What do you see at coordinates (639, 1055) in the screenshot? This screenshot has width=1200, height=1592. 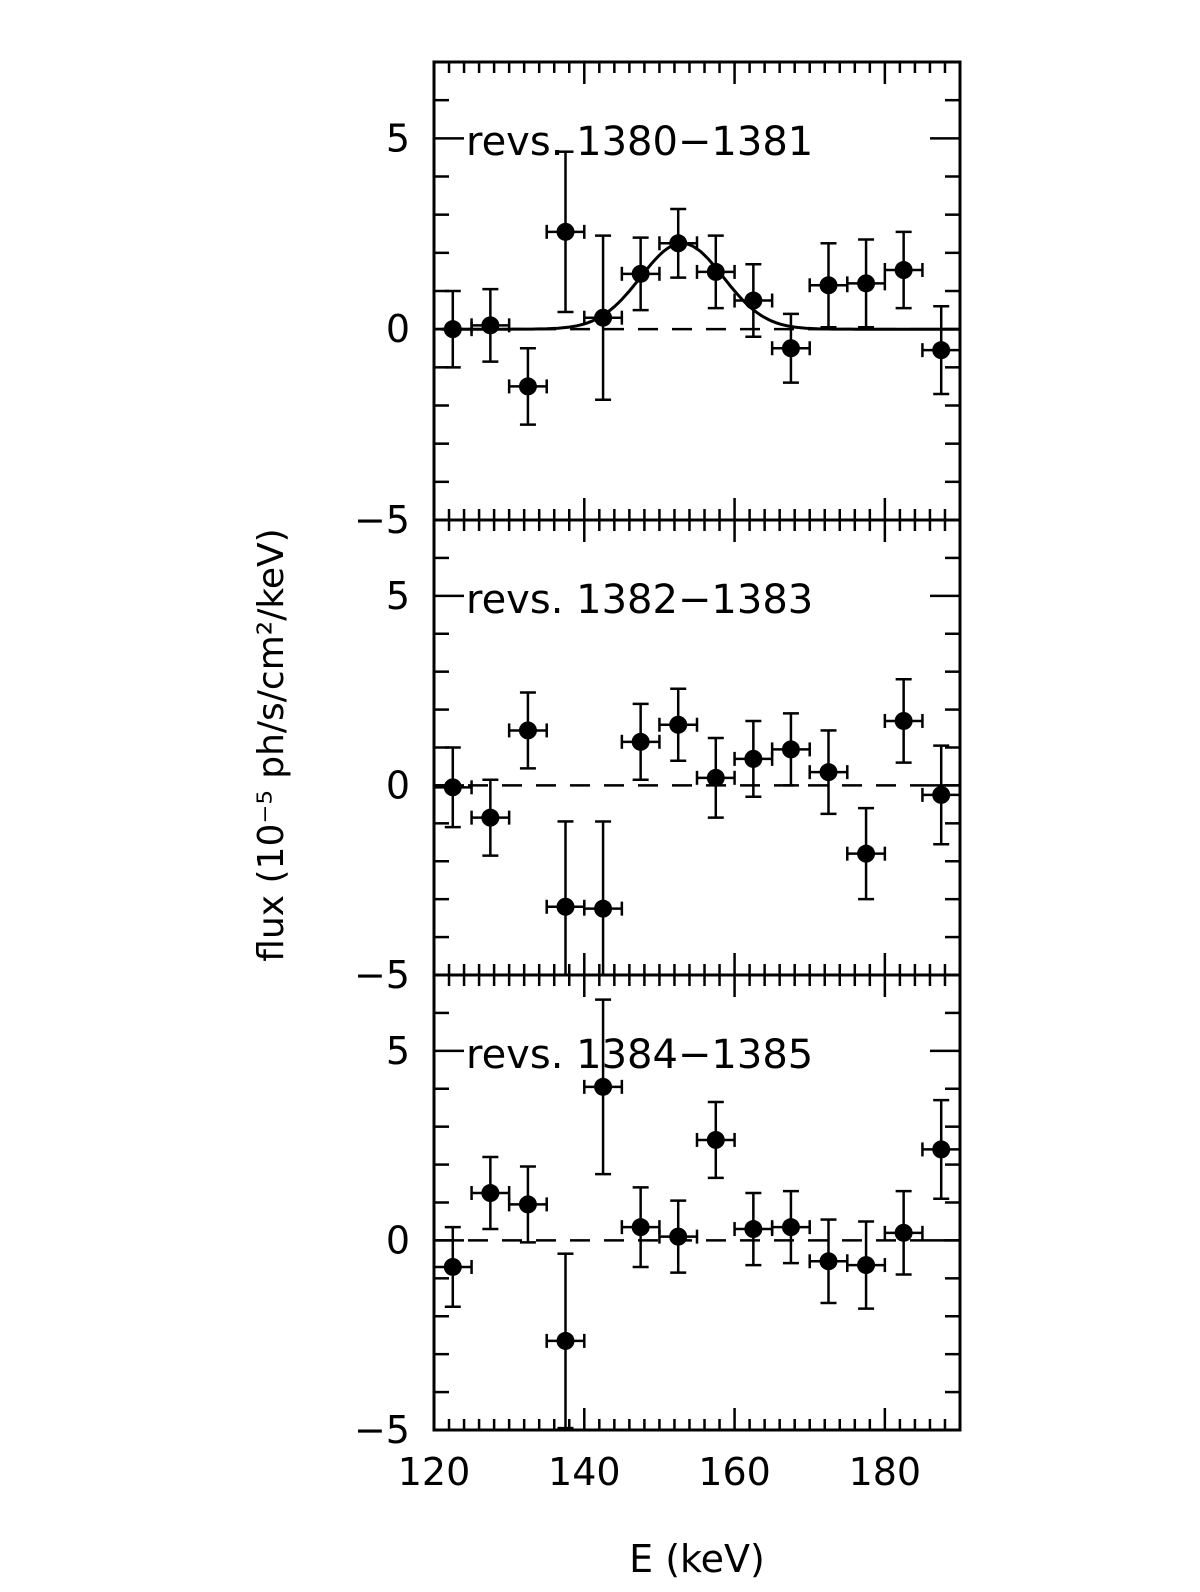 I see `panel-label: revs. 1384−1385` at bounding box center [639, 1055].